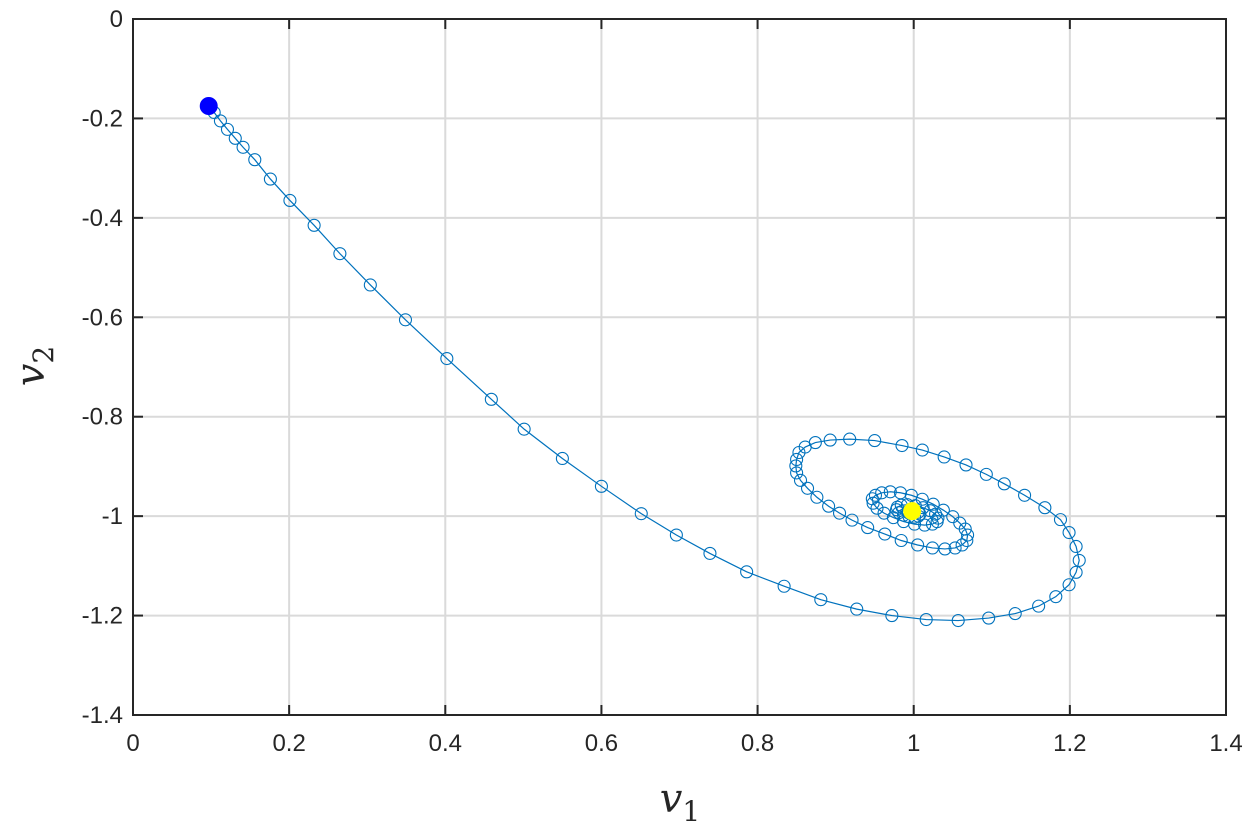  Describe the element at coordinates (757, 743) in the screenshot. I see `x-tick-label: 0.8` at that location.